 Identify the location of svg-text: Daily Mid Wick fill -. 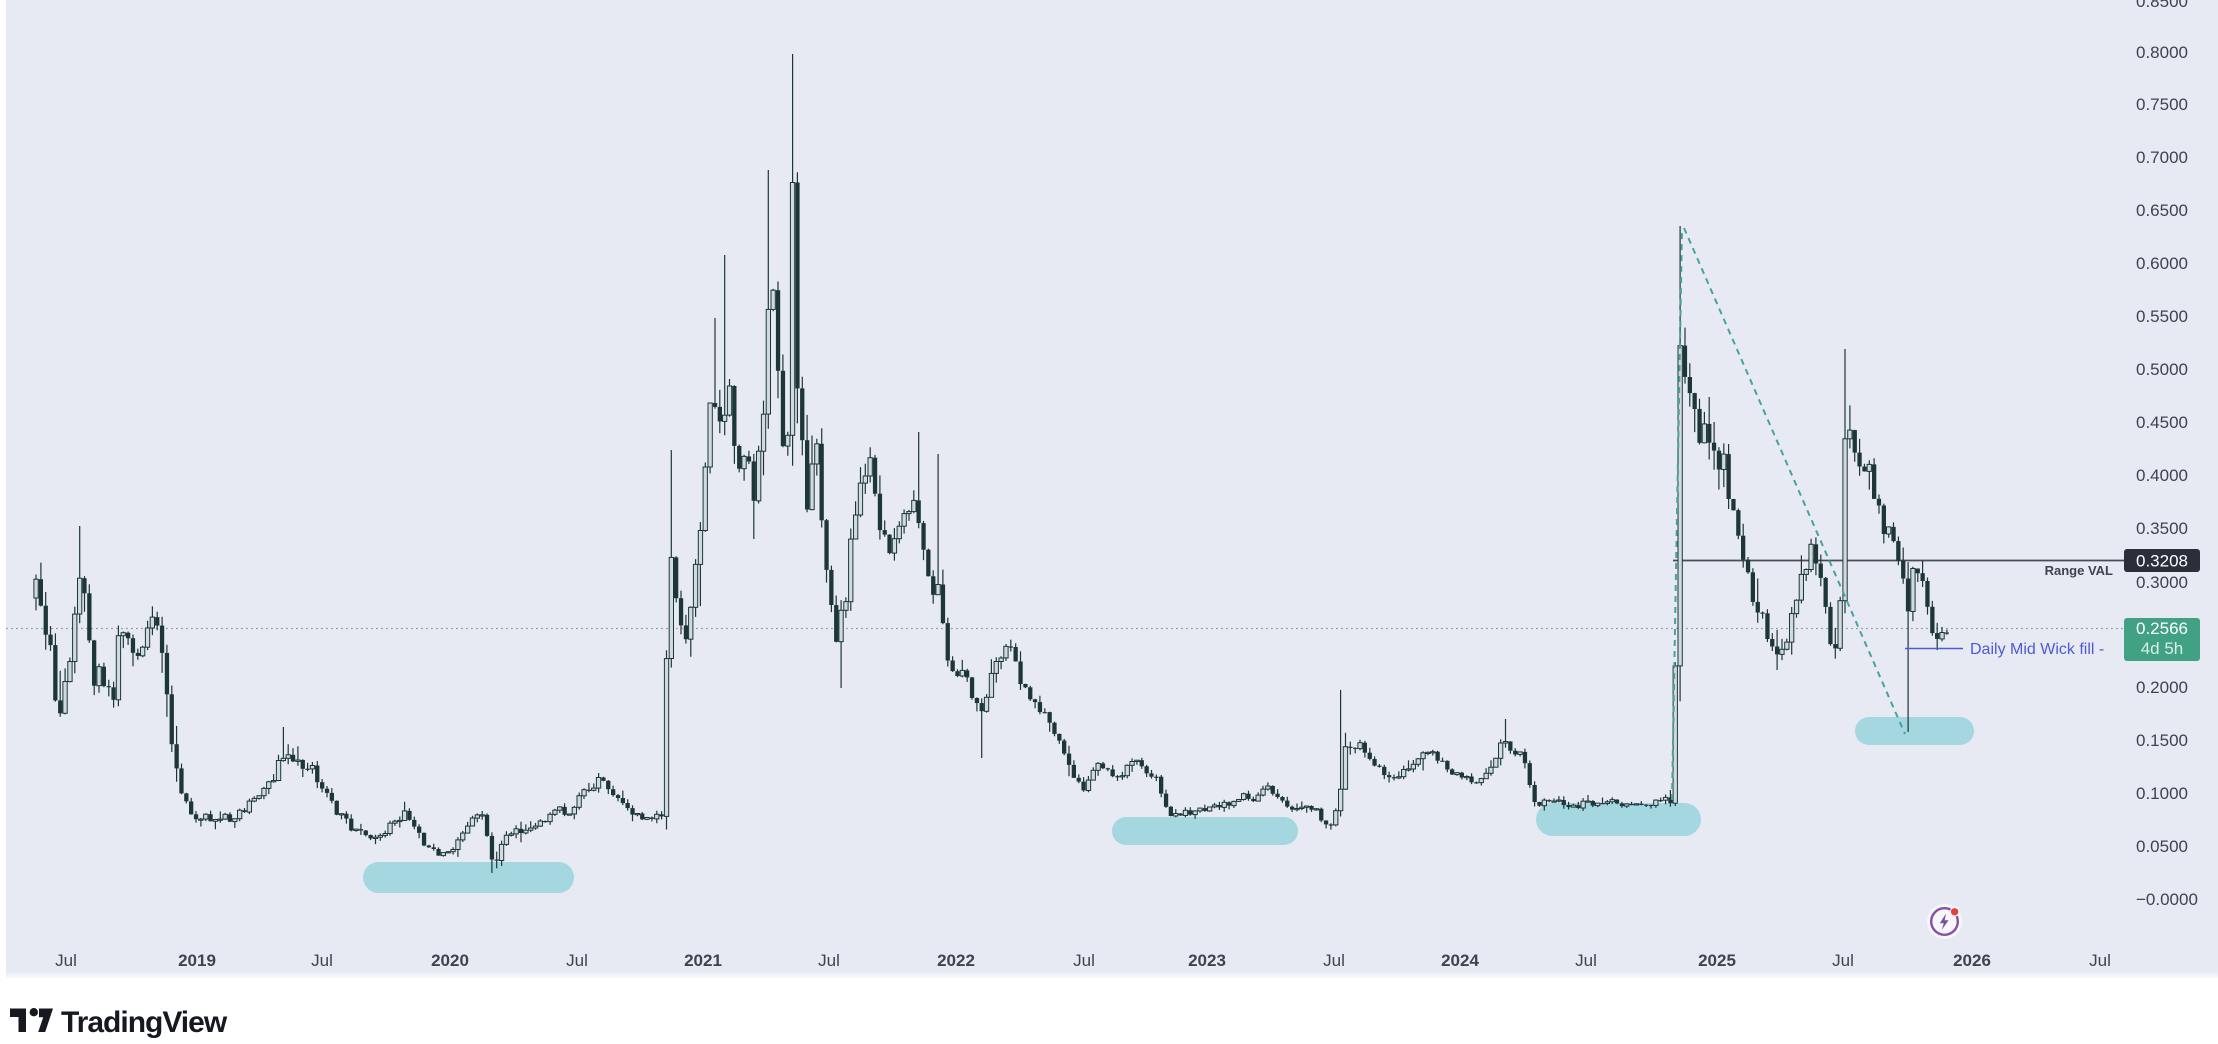
(2037, 649).